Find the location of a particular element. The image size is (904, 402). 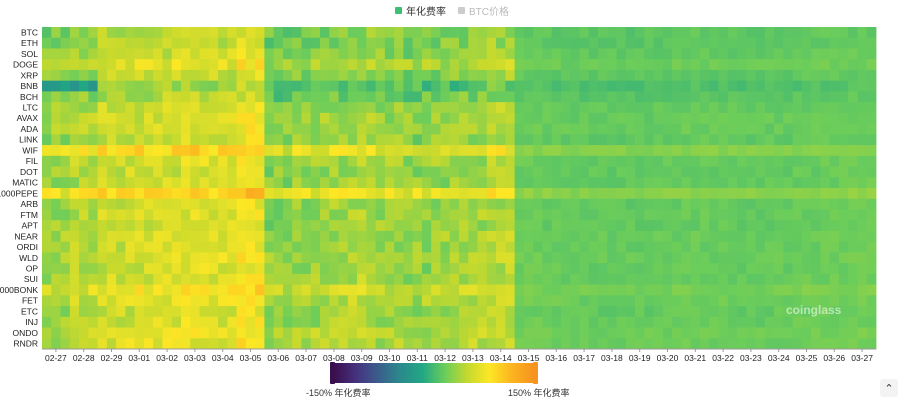

legend-item-btc-price: BTC价格 is located at coordinates (483, 10).